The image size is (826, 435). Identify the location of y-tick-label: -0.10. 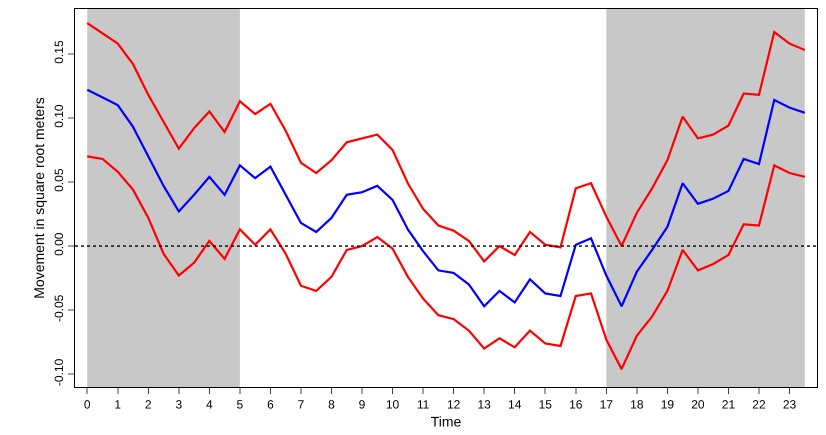
(59, 372).